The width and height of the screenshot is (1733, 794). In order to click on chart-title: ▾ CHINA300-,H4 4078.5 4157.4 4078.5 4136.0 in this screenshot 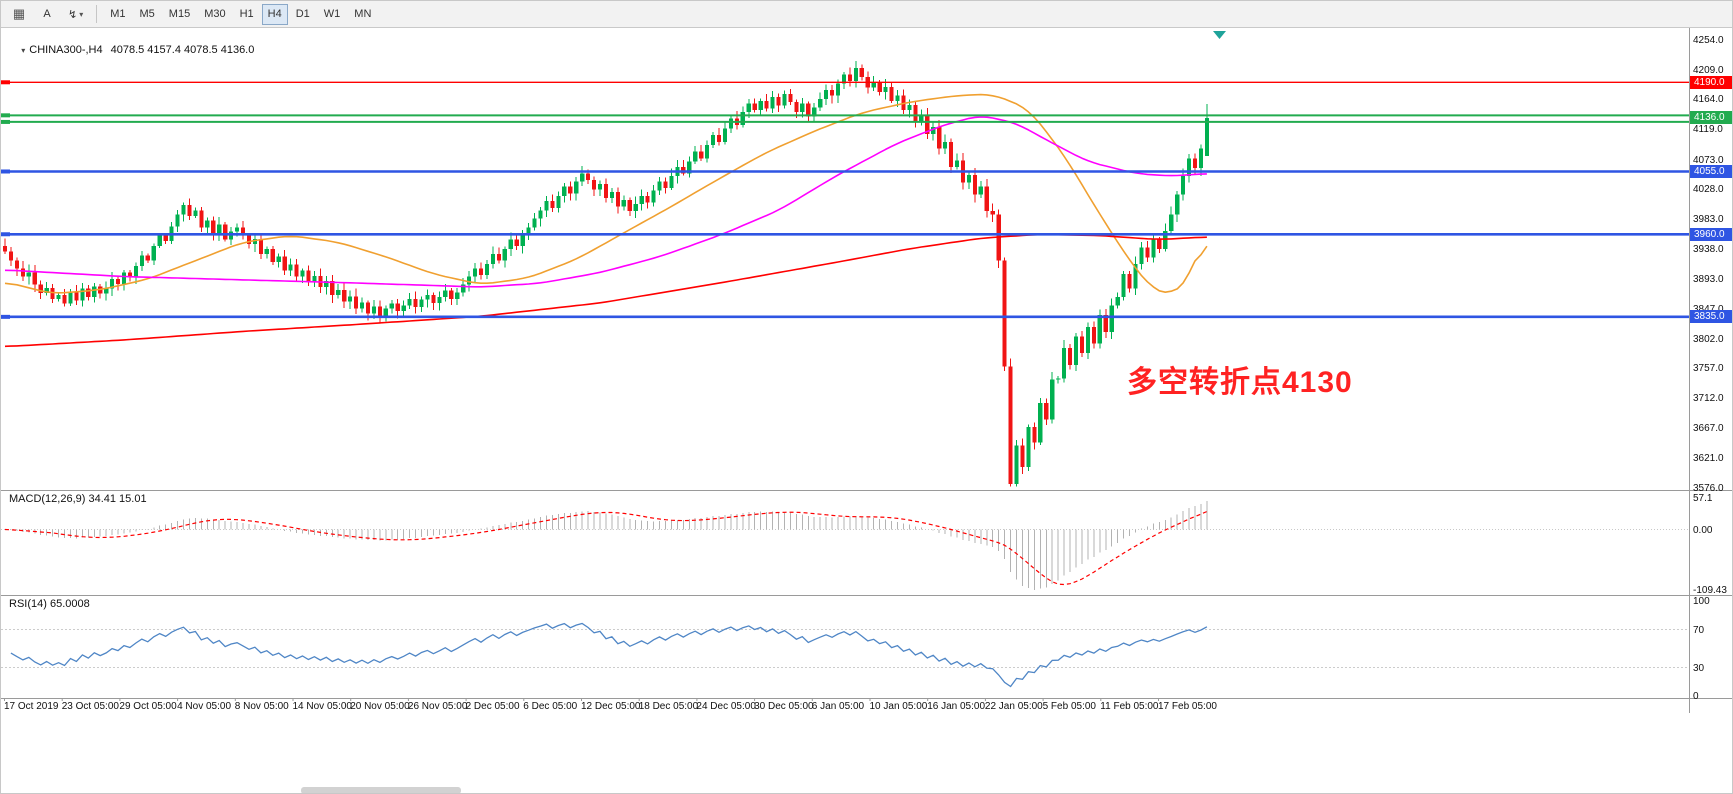, I will do `click(131, 50)`.